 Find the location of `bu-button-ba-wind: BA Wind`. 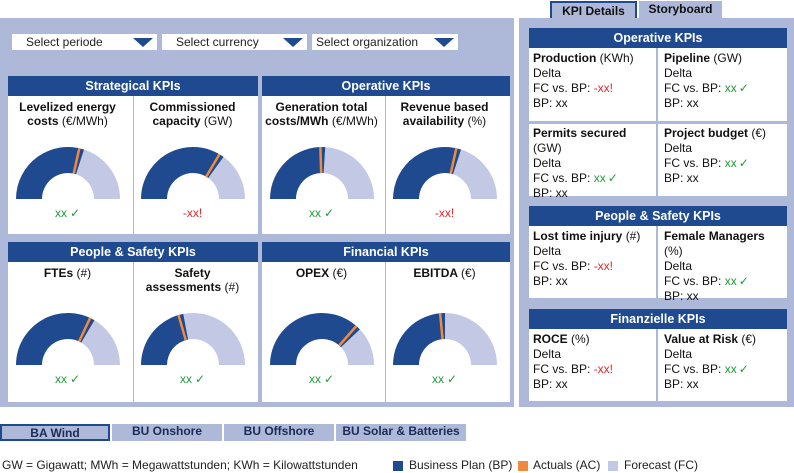

bu-button-ba-wind: BA Wind is located at coordinates (55, 432).